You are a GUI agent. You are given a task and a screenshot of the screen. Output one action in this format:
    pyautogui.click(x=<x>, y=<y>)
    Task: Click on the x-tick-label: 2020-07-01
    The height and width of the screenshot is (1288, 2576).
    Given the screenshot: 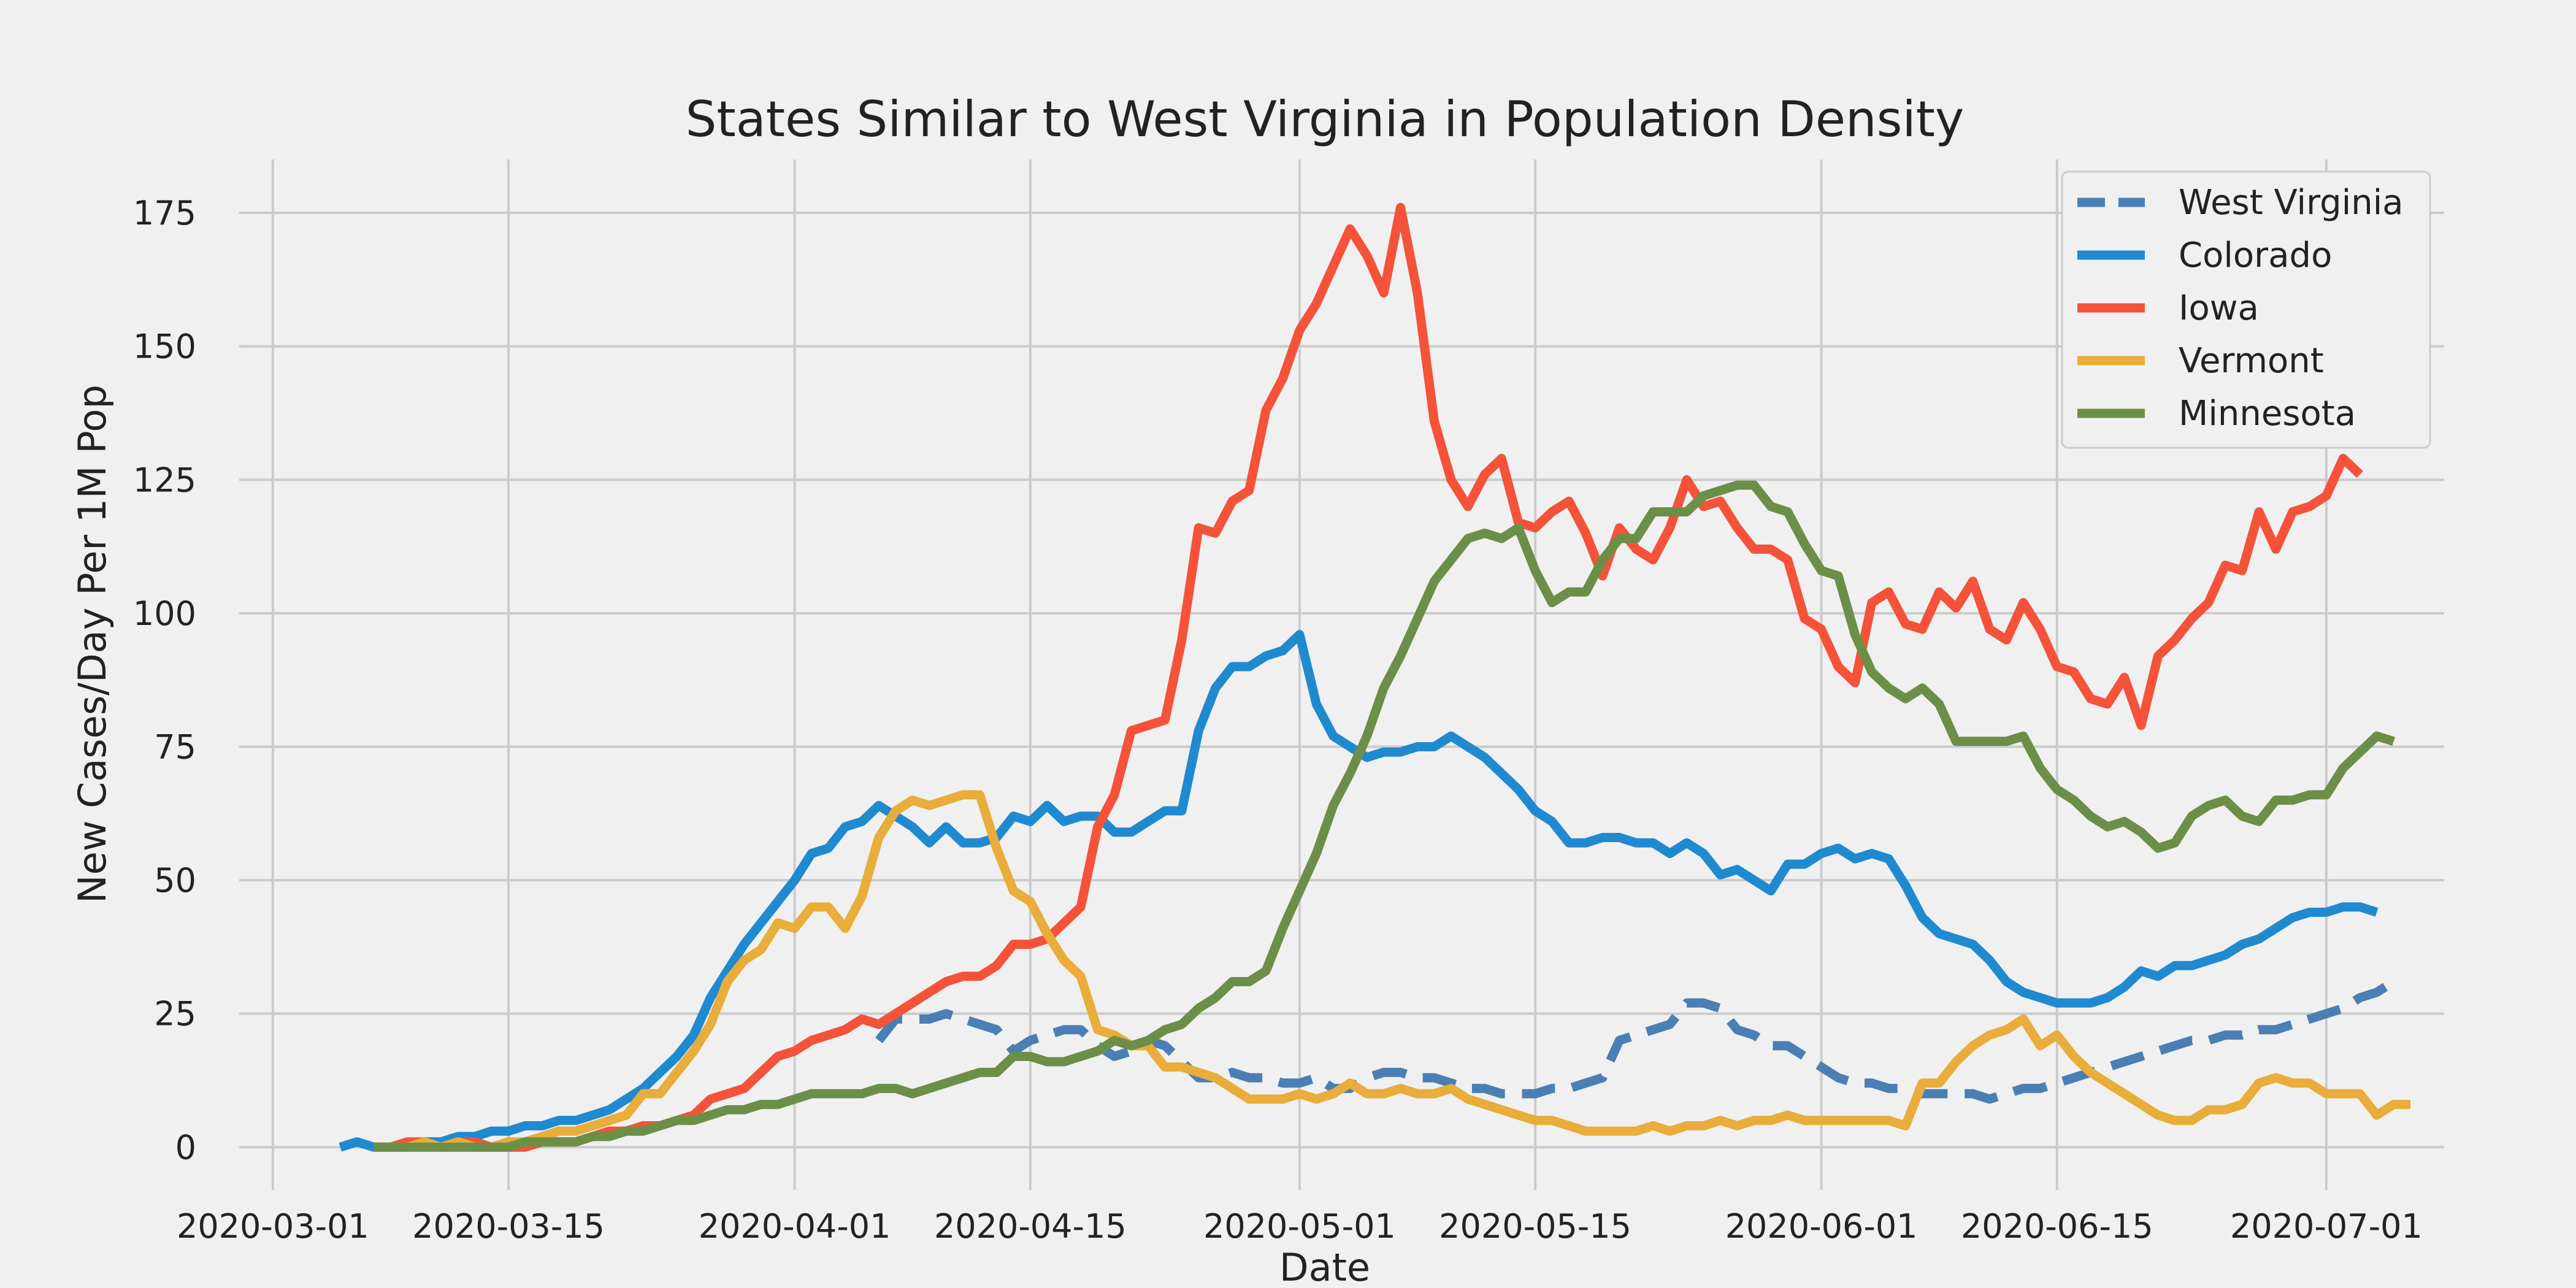 What is the action you would take?
    pyautogui.click(x=2326, y=1226)
    